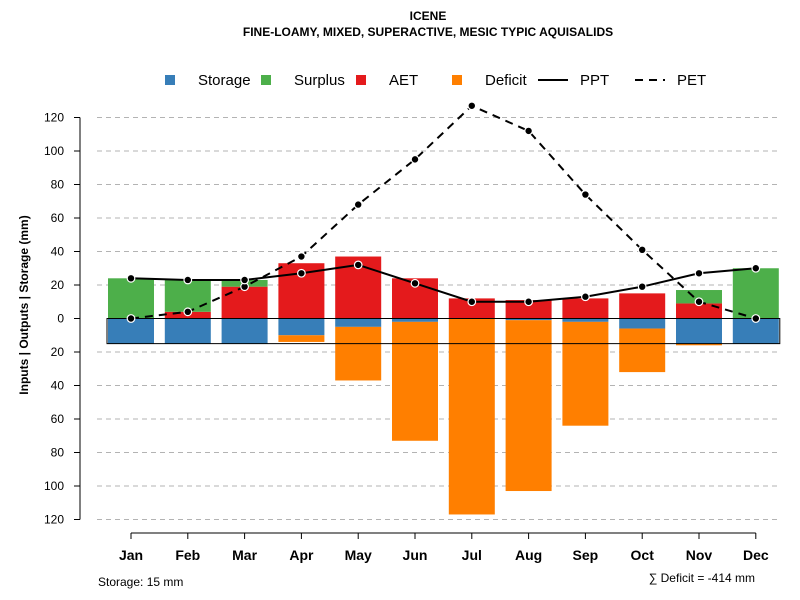 The height and width of the screenshot is (600, 800). What do you see at coordinates (506, 80) in the screenshot?
I see `legend-label: Deficit` at bounding box center [506, 80].